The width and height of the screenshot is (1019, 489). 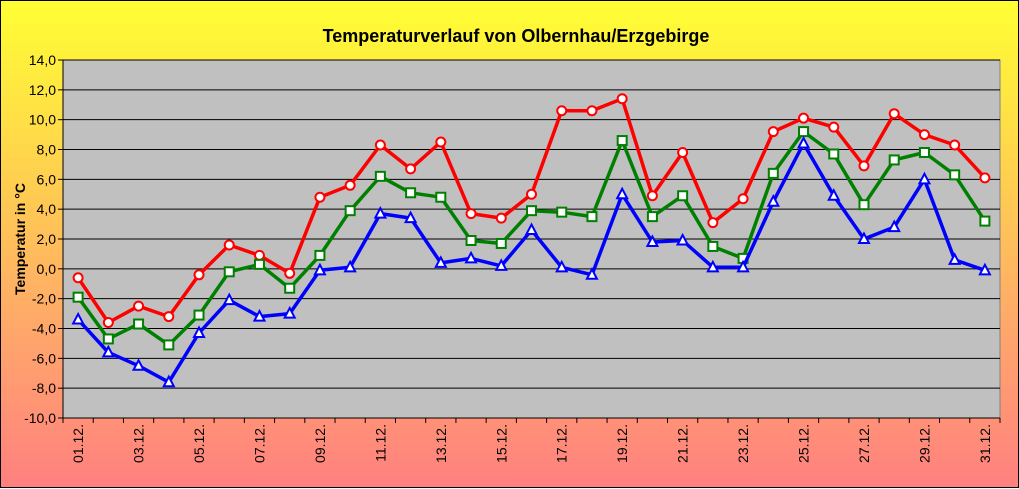 I want to click on y-tick-label: 14,0, so click(x=42, y=60).